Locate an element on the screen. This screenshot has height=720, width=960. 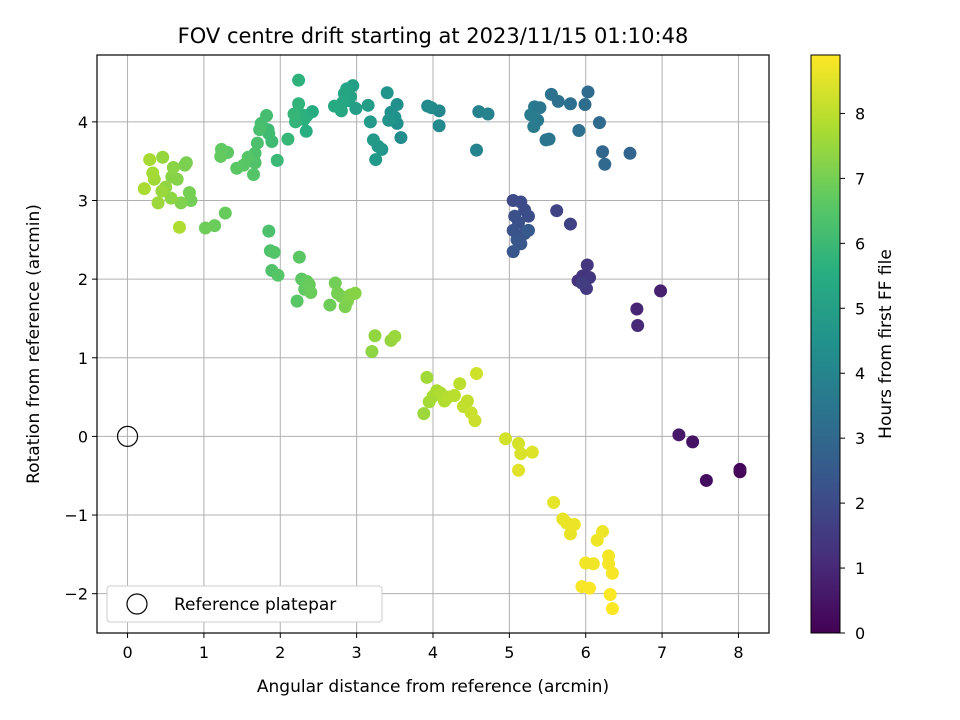
colorbar-ticks: 0 1 2 3 4 5 6 7 8 is located at coordinates (852, 373).